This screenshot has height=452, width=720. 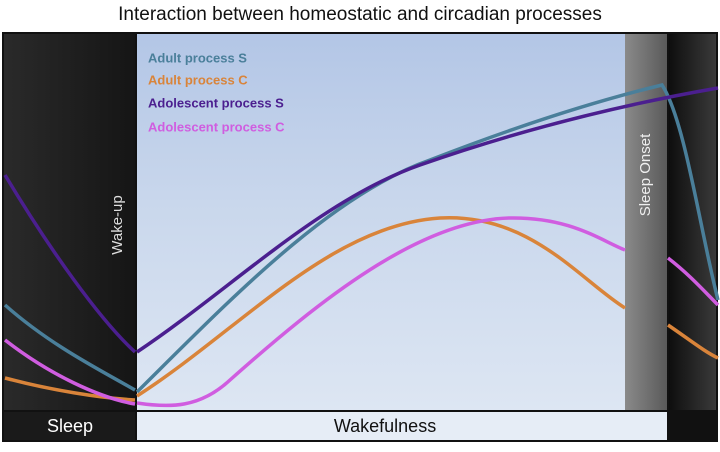 What do you see at coordinates (197, 57) in the screenshot?
I see `legend-item: Adult process S` at bounding box center [197, 57].